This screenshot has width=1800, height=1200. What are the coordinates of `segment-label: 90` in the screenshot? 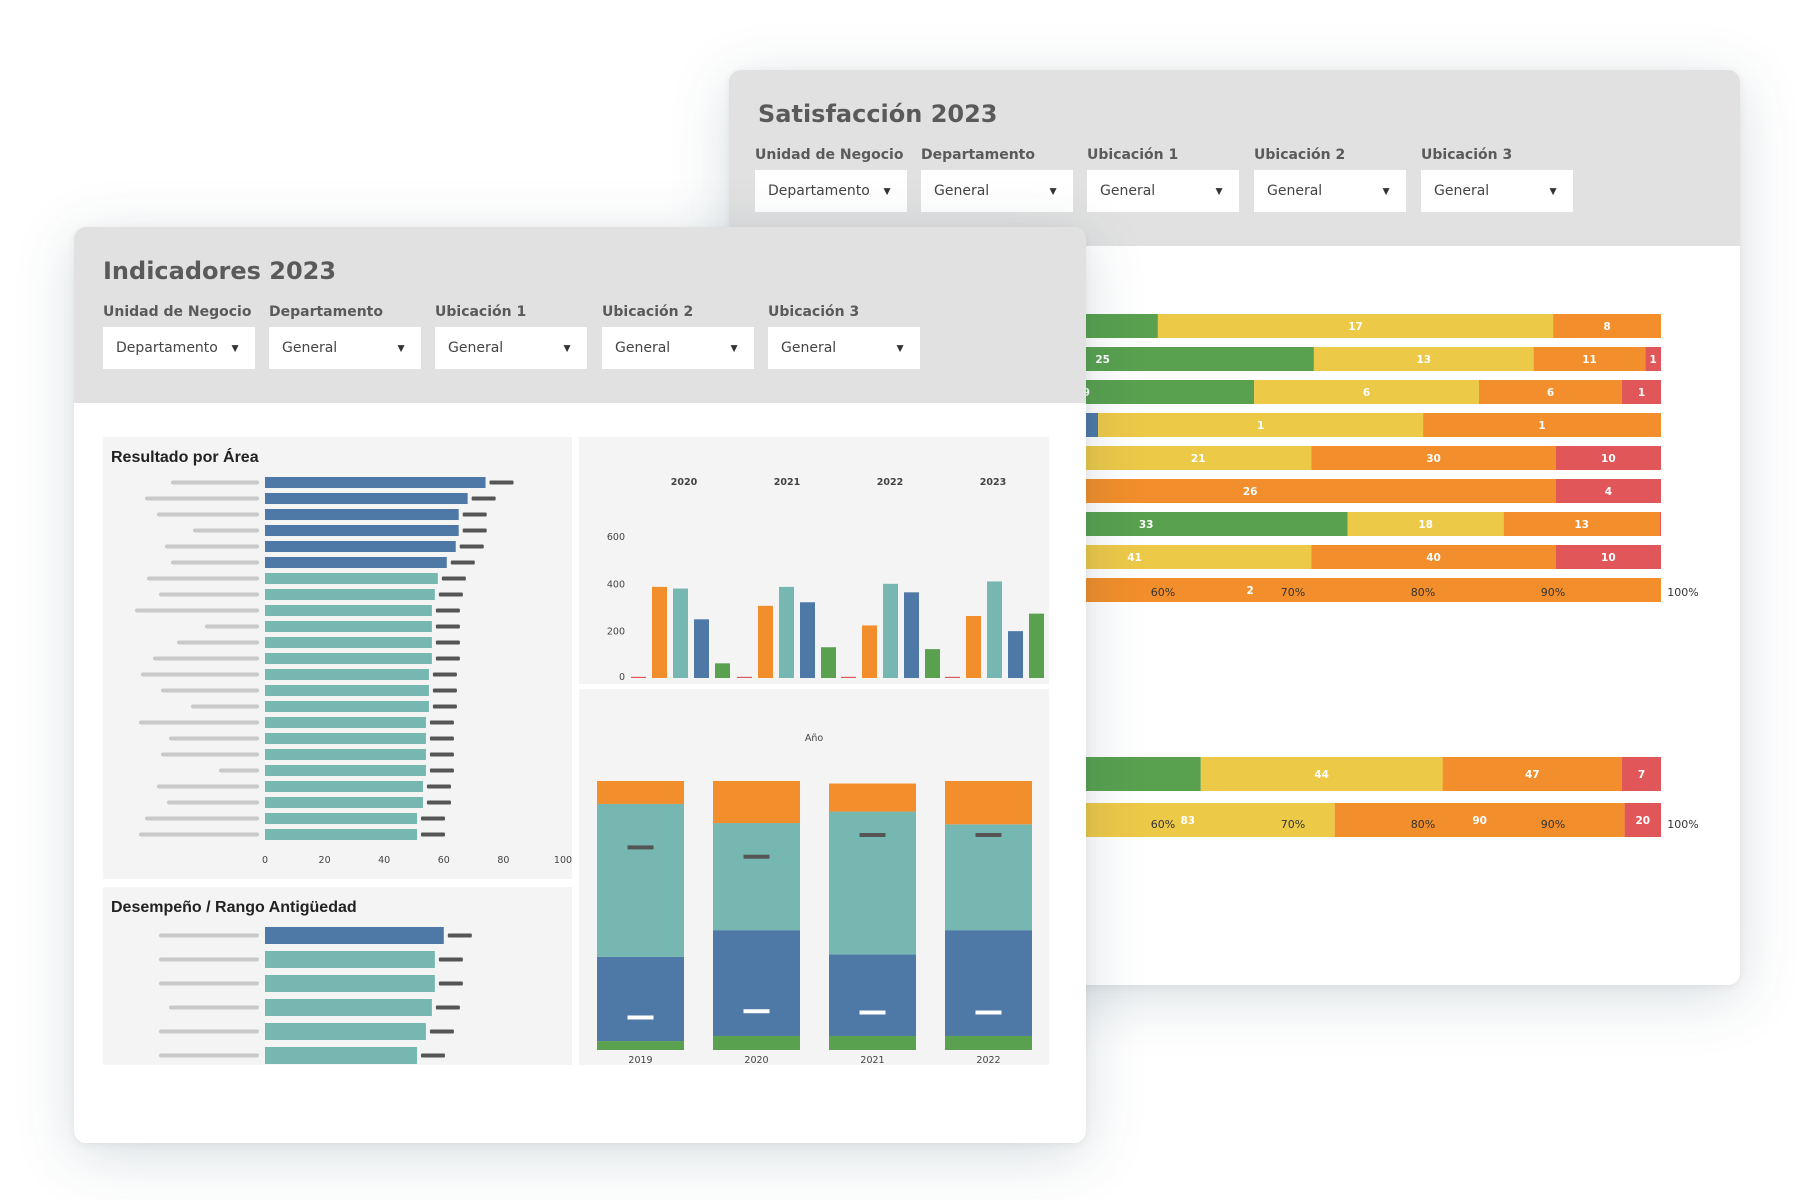 It's located at (1479, 821).